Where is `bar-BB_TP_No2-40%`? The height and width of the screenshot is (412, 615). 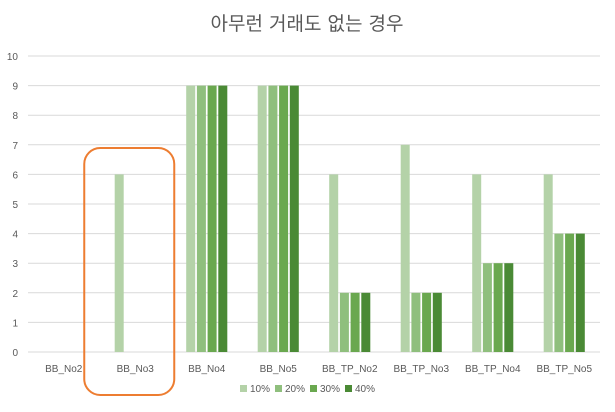 bar-BB_TP_No2-40% is located at coordinates (366, 322).